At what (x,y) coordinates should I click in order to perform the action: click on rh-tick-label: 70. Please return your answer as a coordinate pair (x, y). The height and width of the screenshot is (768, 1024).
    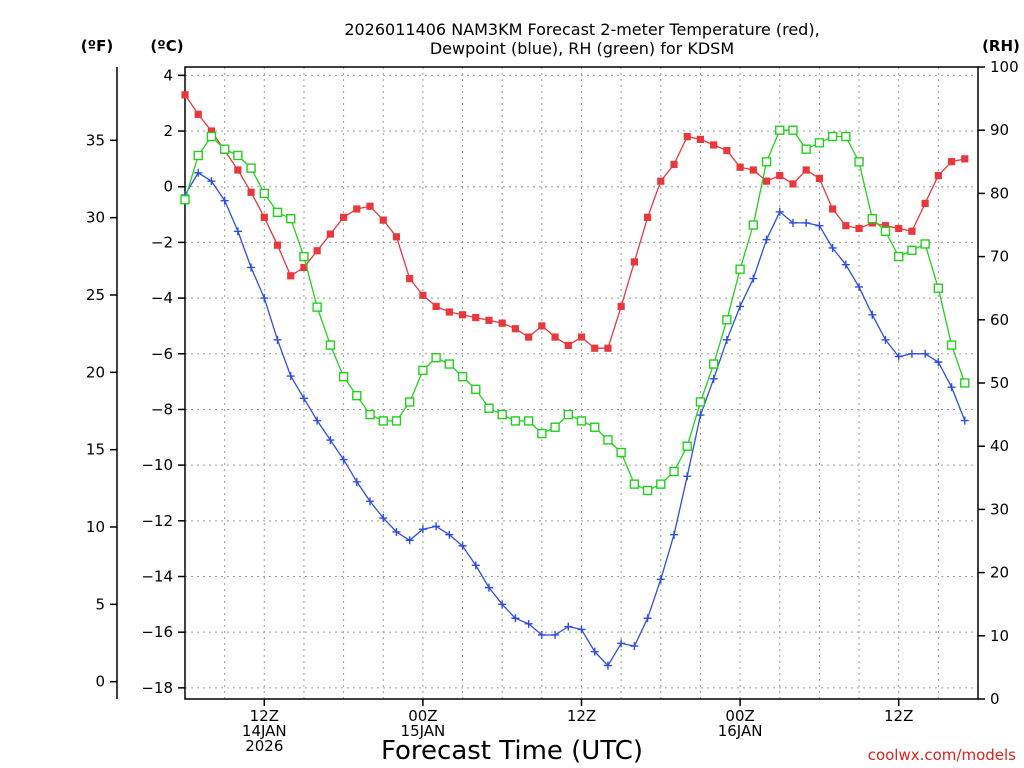
    Looking at the image, I should click on (999, 257).